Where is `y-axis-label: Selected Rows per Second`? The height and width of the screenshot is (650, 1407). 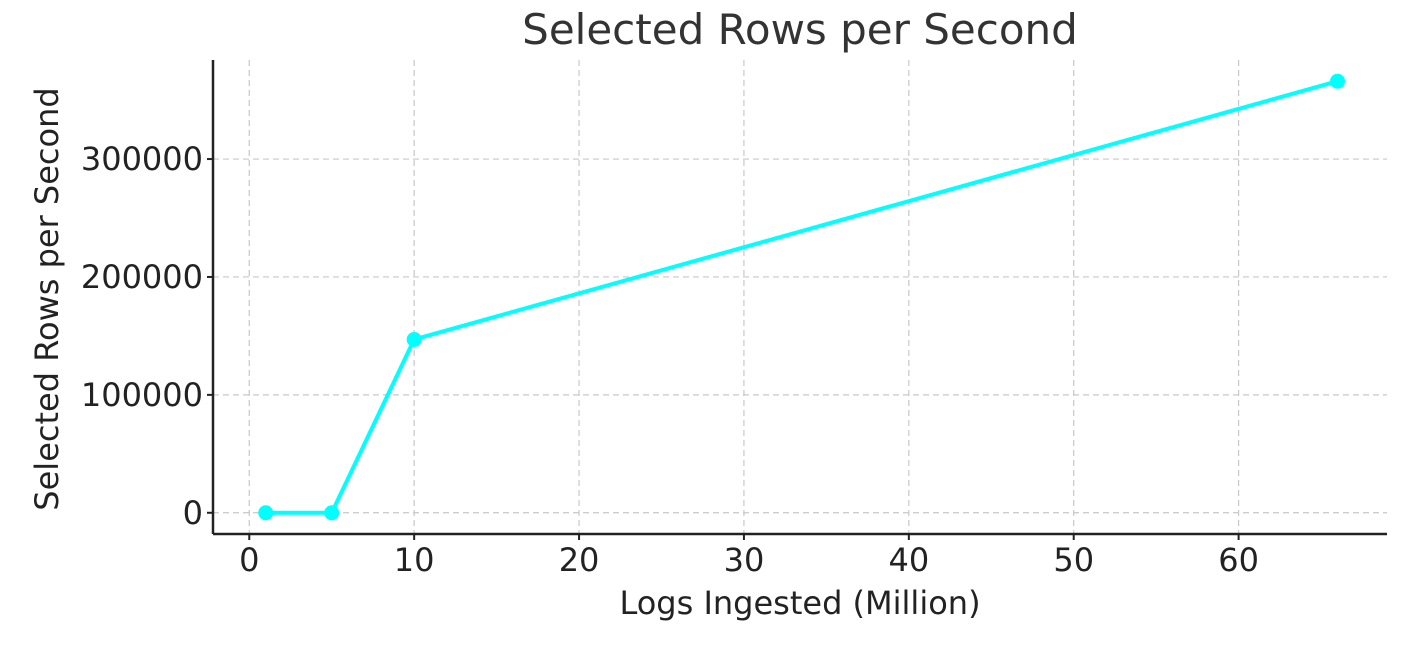
y-axis-label: Selected Rows per Second is located at coordinates (47, 298).